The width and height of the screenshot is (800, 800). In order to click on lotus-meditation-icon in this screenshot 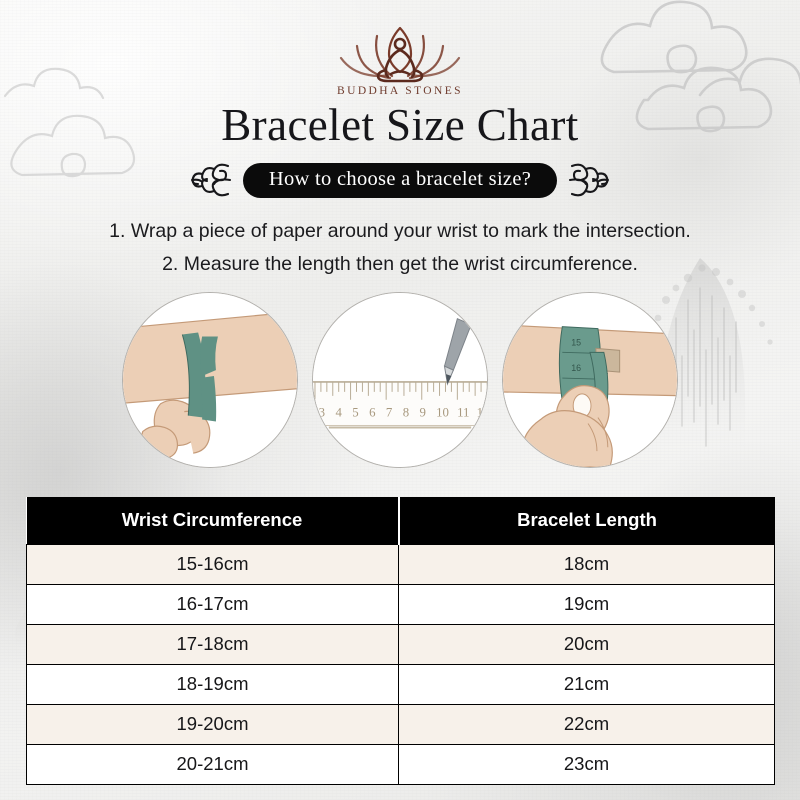, I will do `click(400, 54)`.